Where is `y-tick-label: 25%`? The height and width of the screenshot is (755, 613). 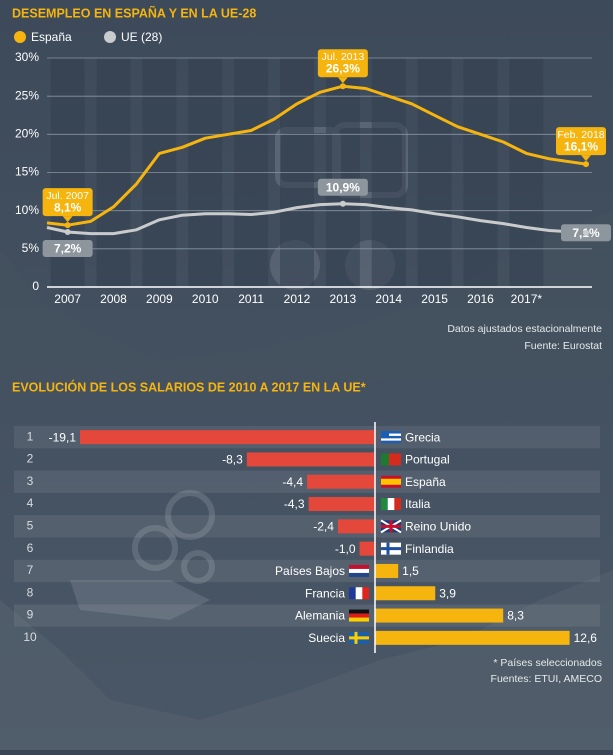
y-tick-label: 25% is located at coordinates (27, 95).